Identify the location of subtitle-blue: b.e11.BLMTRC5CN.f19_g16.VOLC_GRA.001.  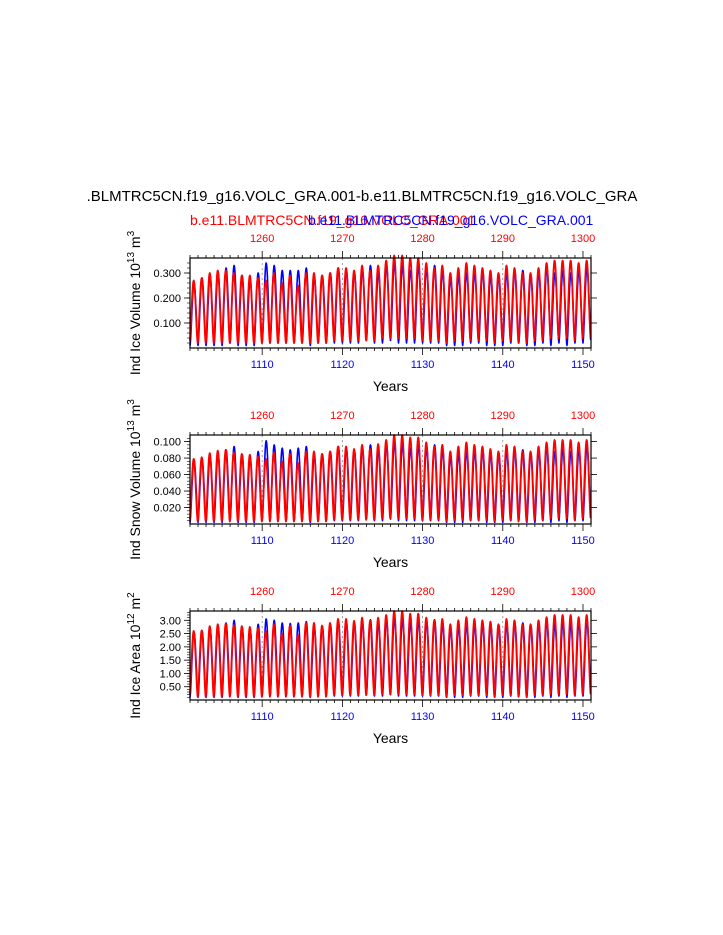
(451, 220).